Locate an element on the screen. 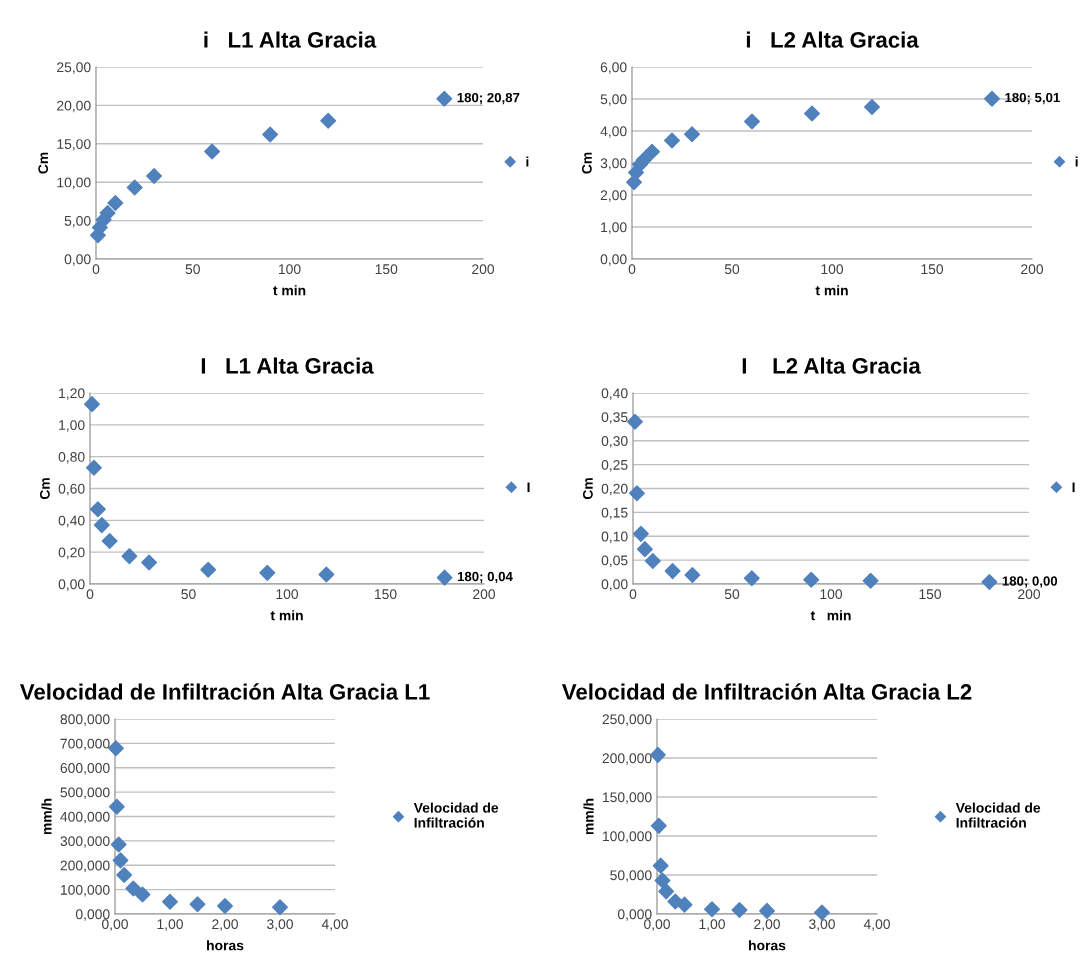  y-tick-label: 0,10 is located at coordinates (614, 537).